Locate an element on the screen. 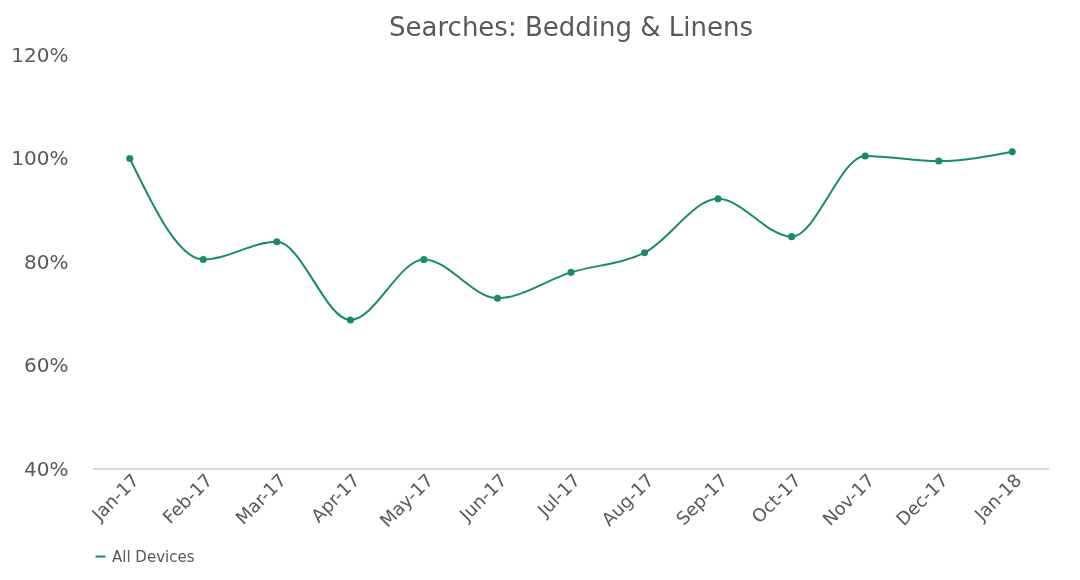  chart-title: Searches: Bedding & Linens is located at coordinates (571, 27).